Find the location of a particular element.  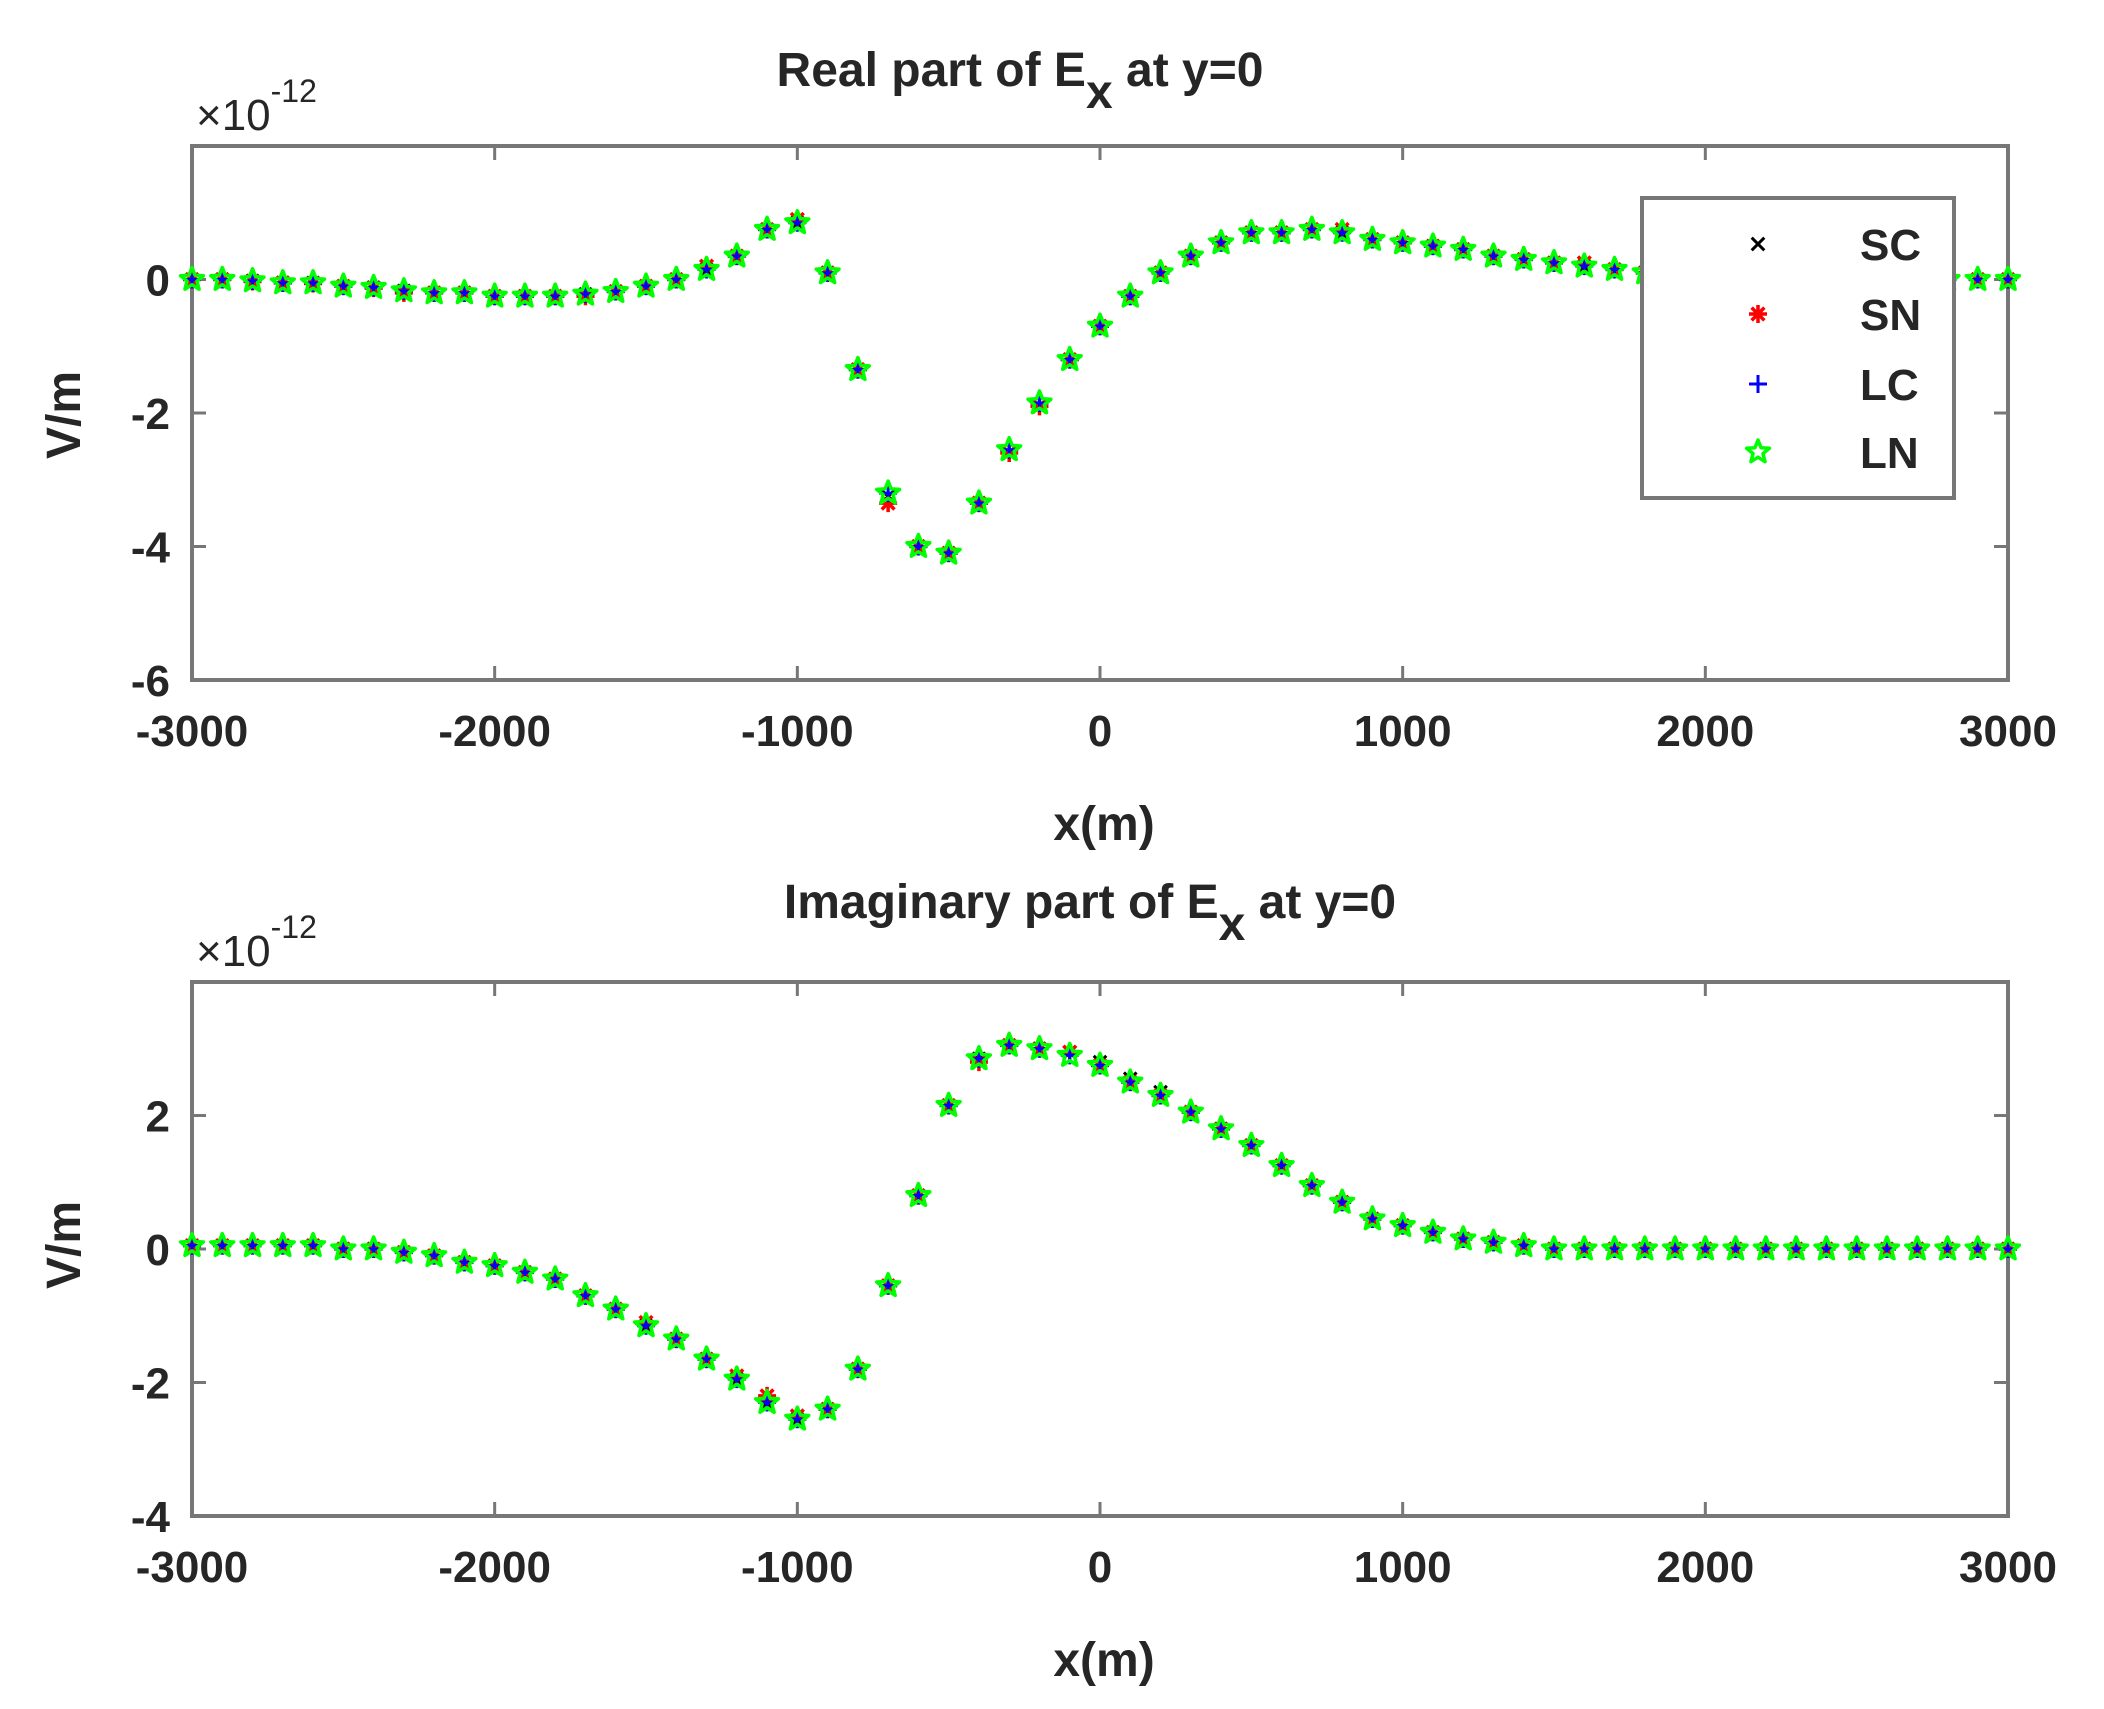

legend-marker-lc is located at coordinates (1758, 384).